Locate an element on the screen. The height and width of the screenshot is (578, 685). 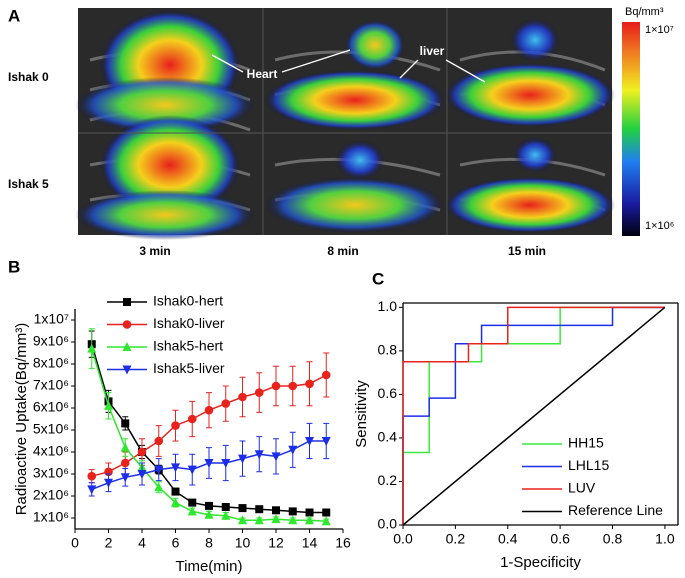
annotation: liver is located at coordinates (432, 51).